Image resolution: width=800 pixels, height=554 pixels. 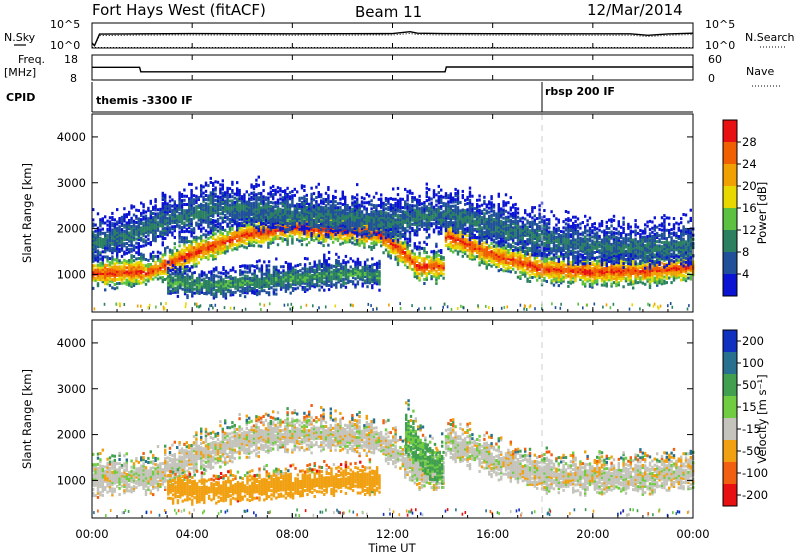 I want to click on power-echo-cell-1975, so click(x=491, y=243).